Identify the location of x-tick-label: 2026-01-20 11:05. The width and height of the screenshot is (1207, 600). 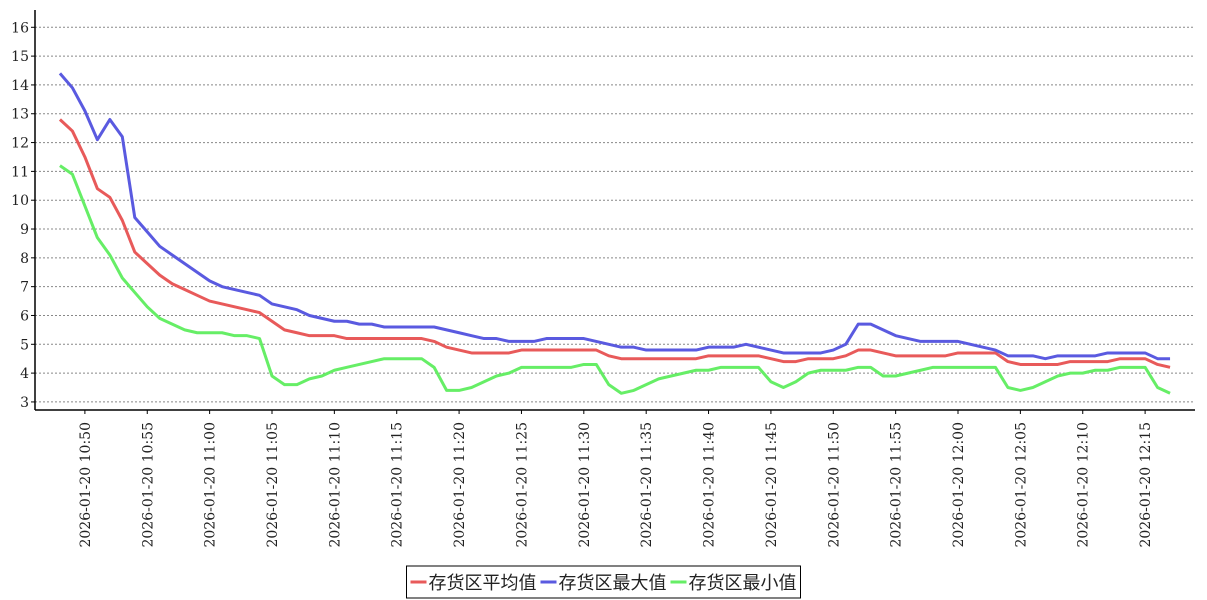
(273, 485).